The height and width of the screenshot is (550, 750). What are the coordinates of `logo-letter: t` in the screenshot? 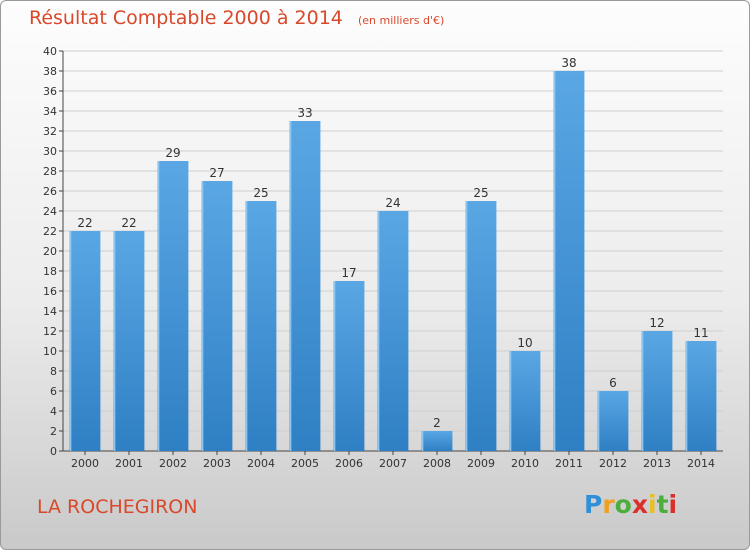 It's located at (662, 504).